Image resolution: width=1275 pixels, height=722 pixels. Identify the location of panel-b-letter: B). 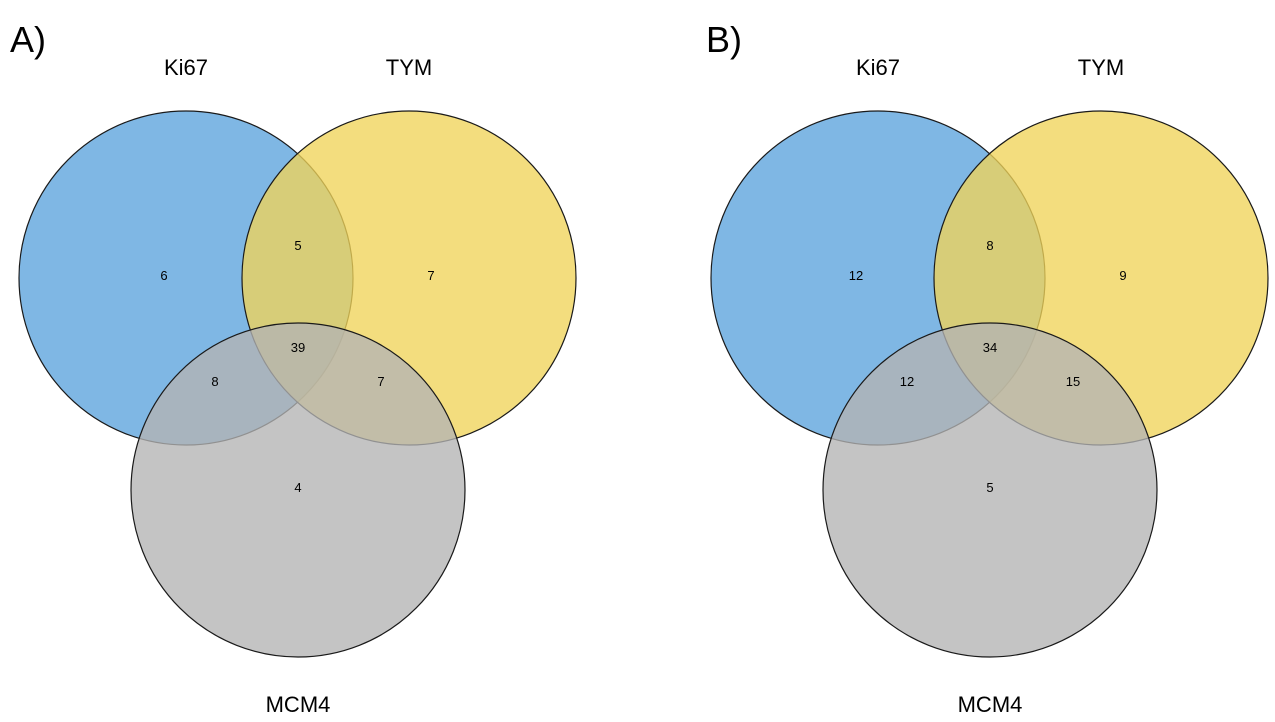
(724, 39).